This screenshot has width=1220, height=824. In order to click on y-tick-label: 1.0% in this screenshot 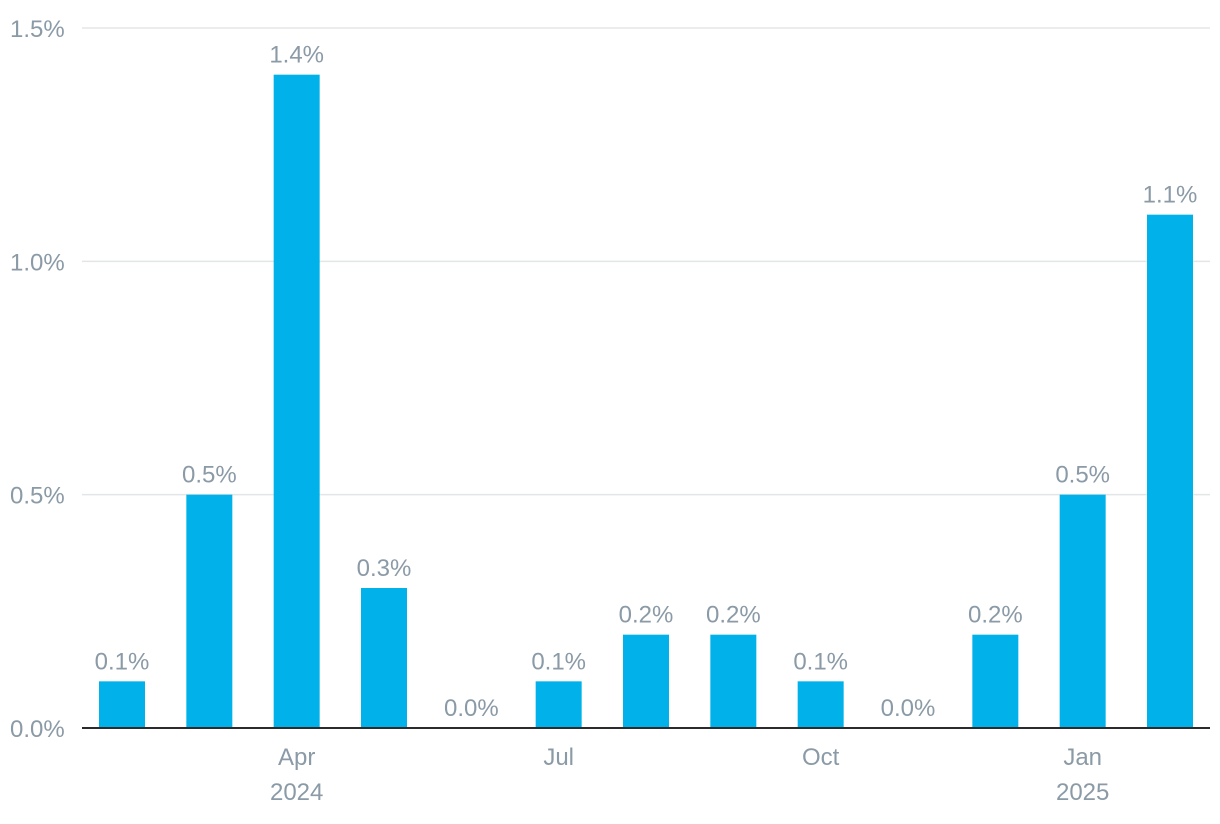, I will do `click(37, 262)`.